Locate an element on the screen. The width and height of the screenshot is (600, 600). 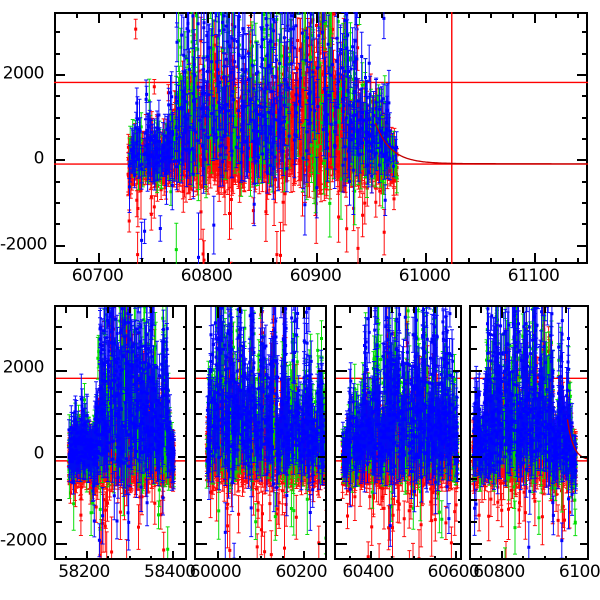
segment-datapoints is located at coordinates (260, 432).